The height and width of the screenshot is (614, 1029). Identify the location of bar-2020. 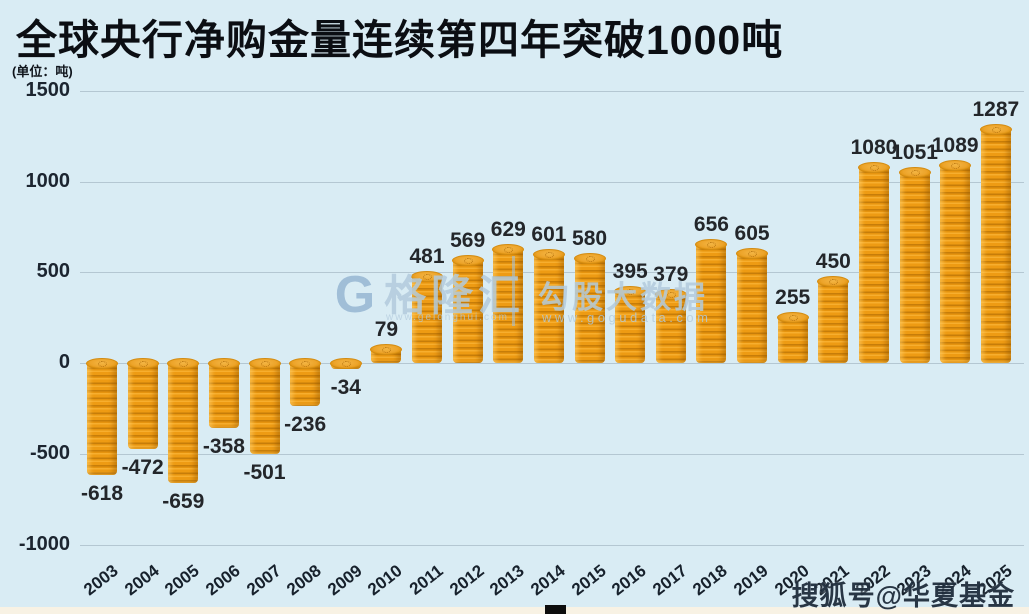
(792, 337).